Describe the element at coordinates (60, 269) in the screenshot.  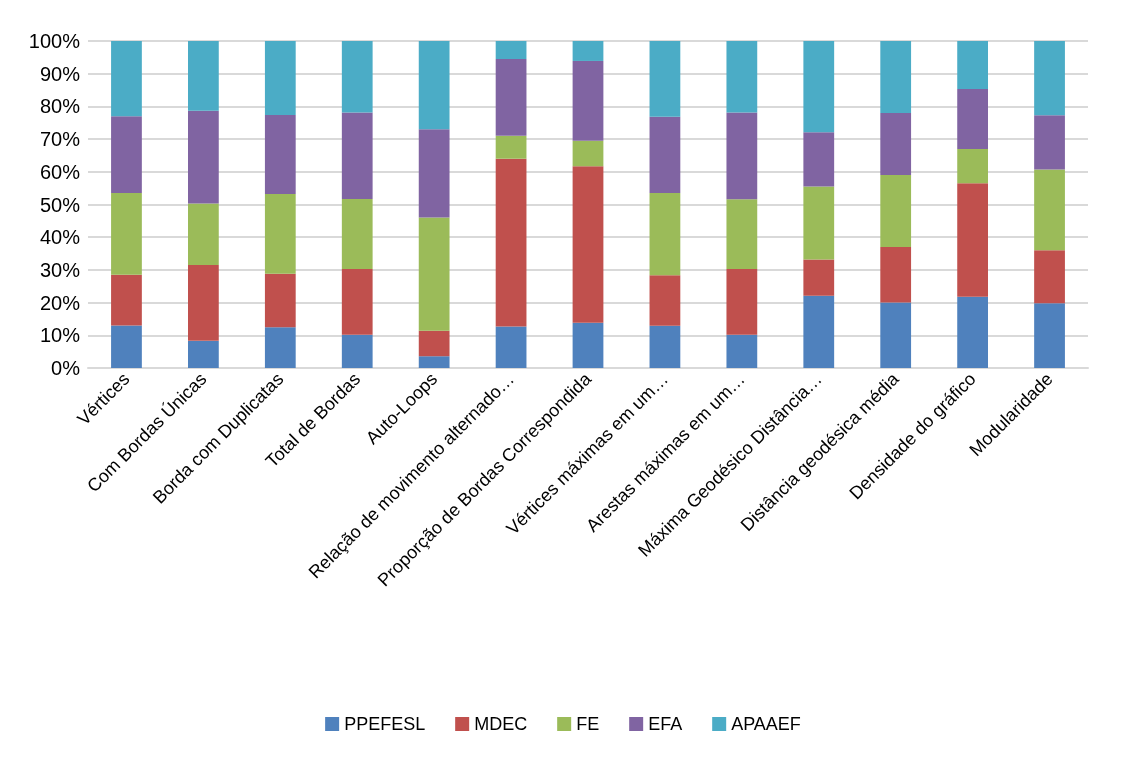
I see `y-tick-label: 30%` at that location.